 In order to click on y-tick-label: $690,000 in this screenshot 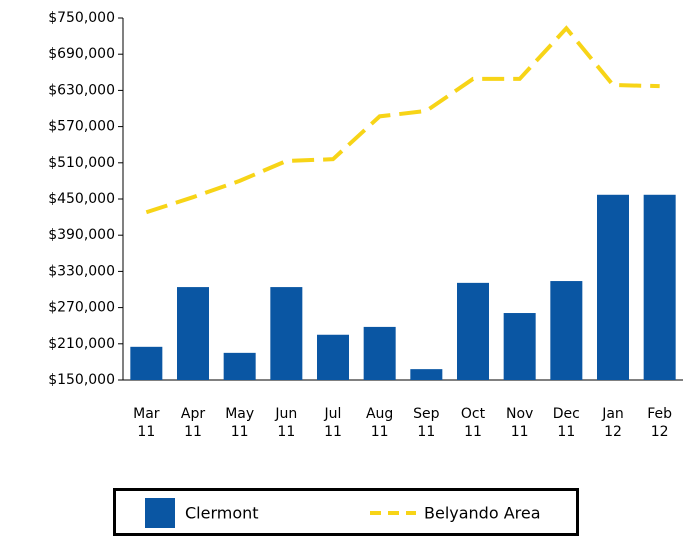, I will do `click(81, 54)`.